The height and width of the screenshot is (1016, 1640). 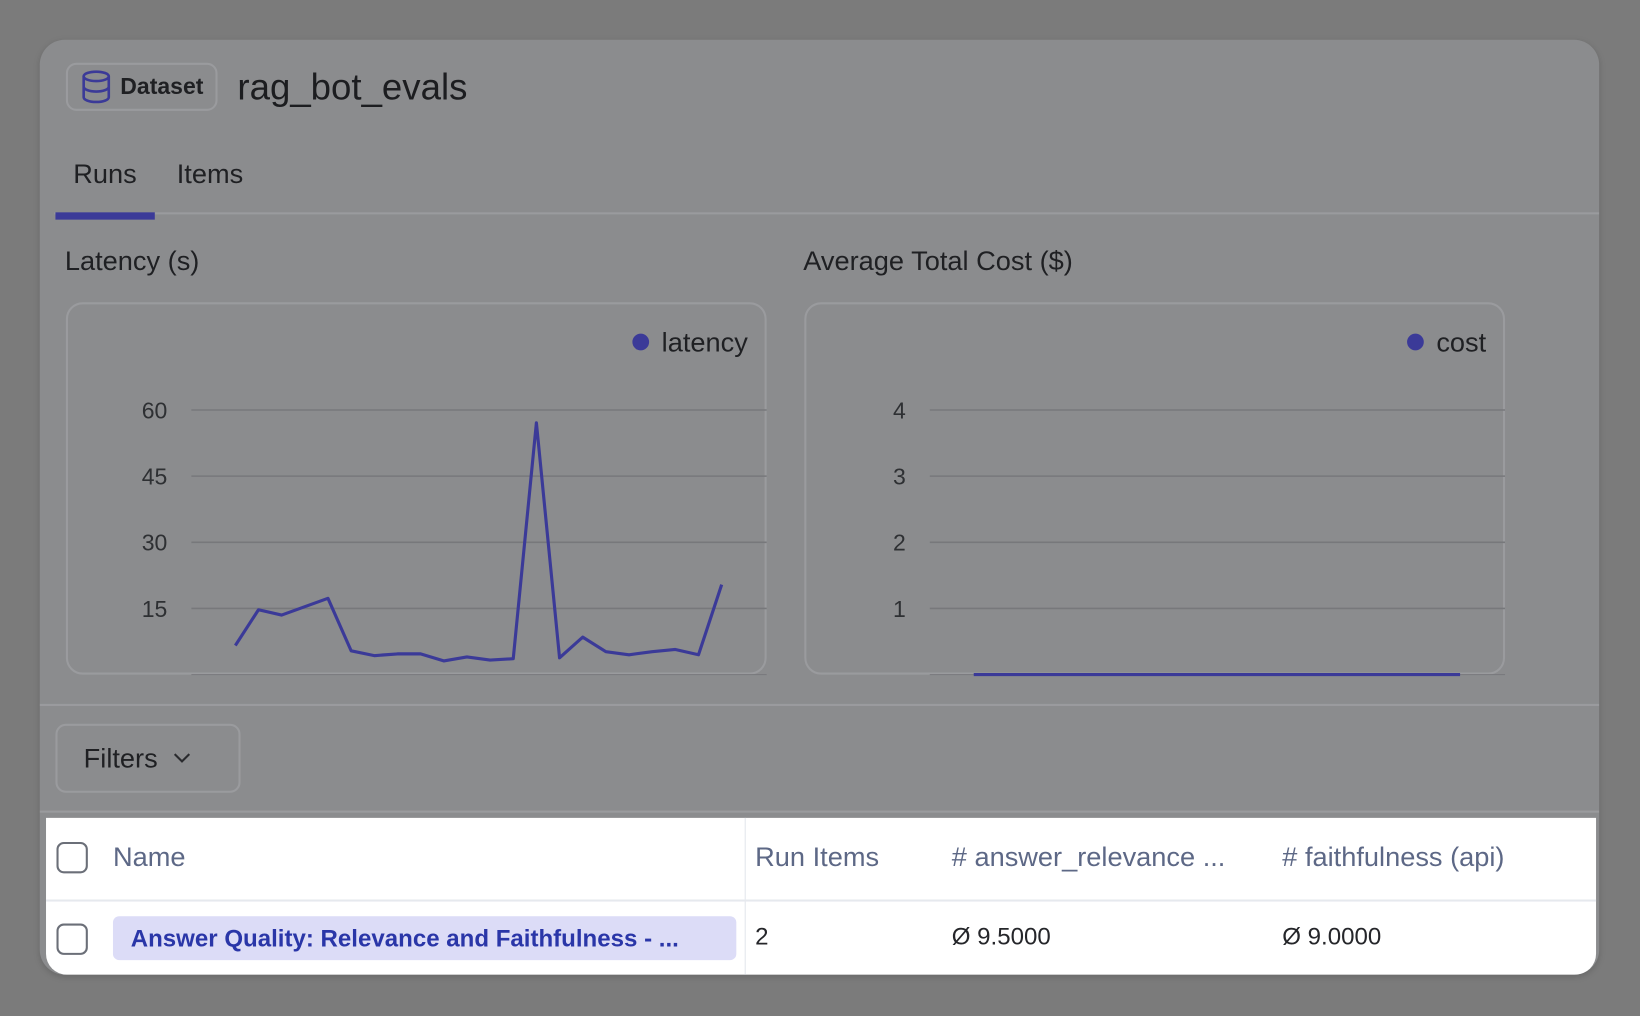 I want to click on legend-label: cost, so click(x=1461, y=341).